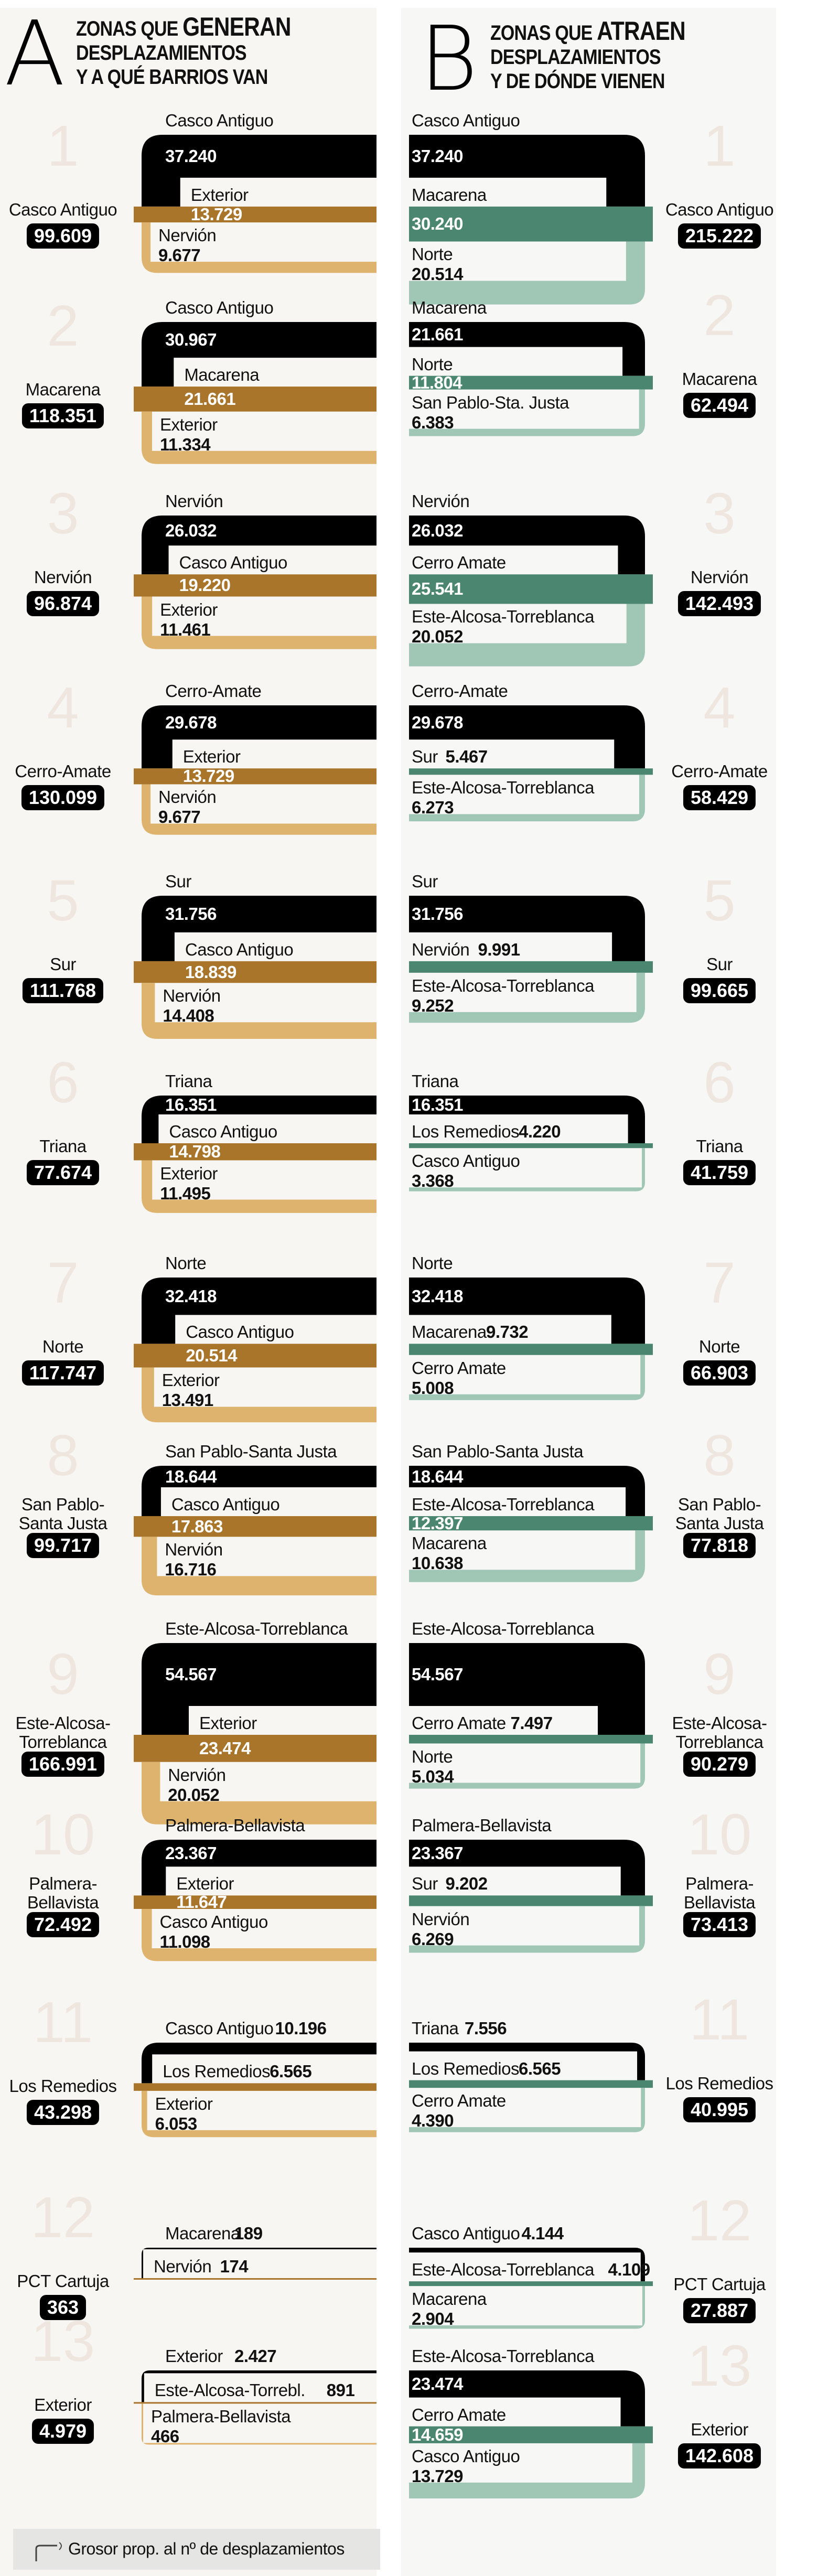 The image size is (839, 2576). I want to click on top-flow-value: 23.367, so click(191, 1853).